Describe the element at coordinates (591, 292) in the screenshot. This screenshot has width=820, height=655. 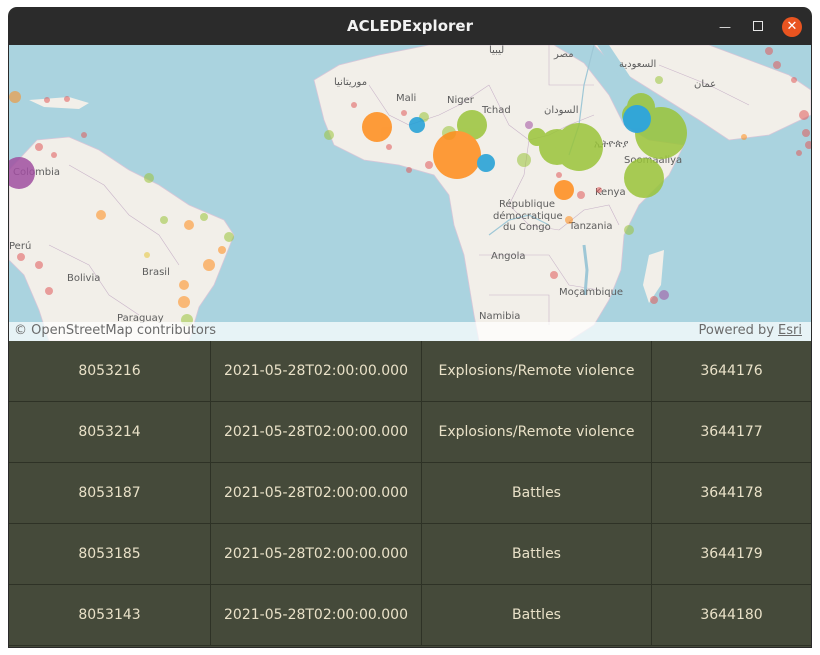
I see `map-label: Moçambique` at that location.